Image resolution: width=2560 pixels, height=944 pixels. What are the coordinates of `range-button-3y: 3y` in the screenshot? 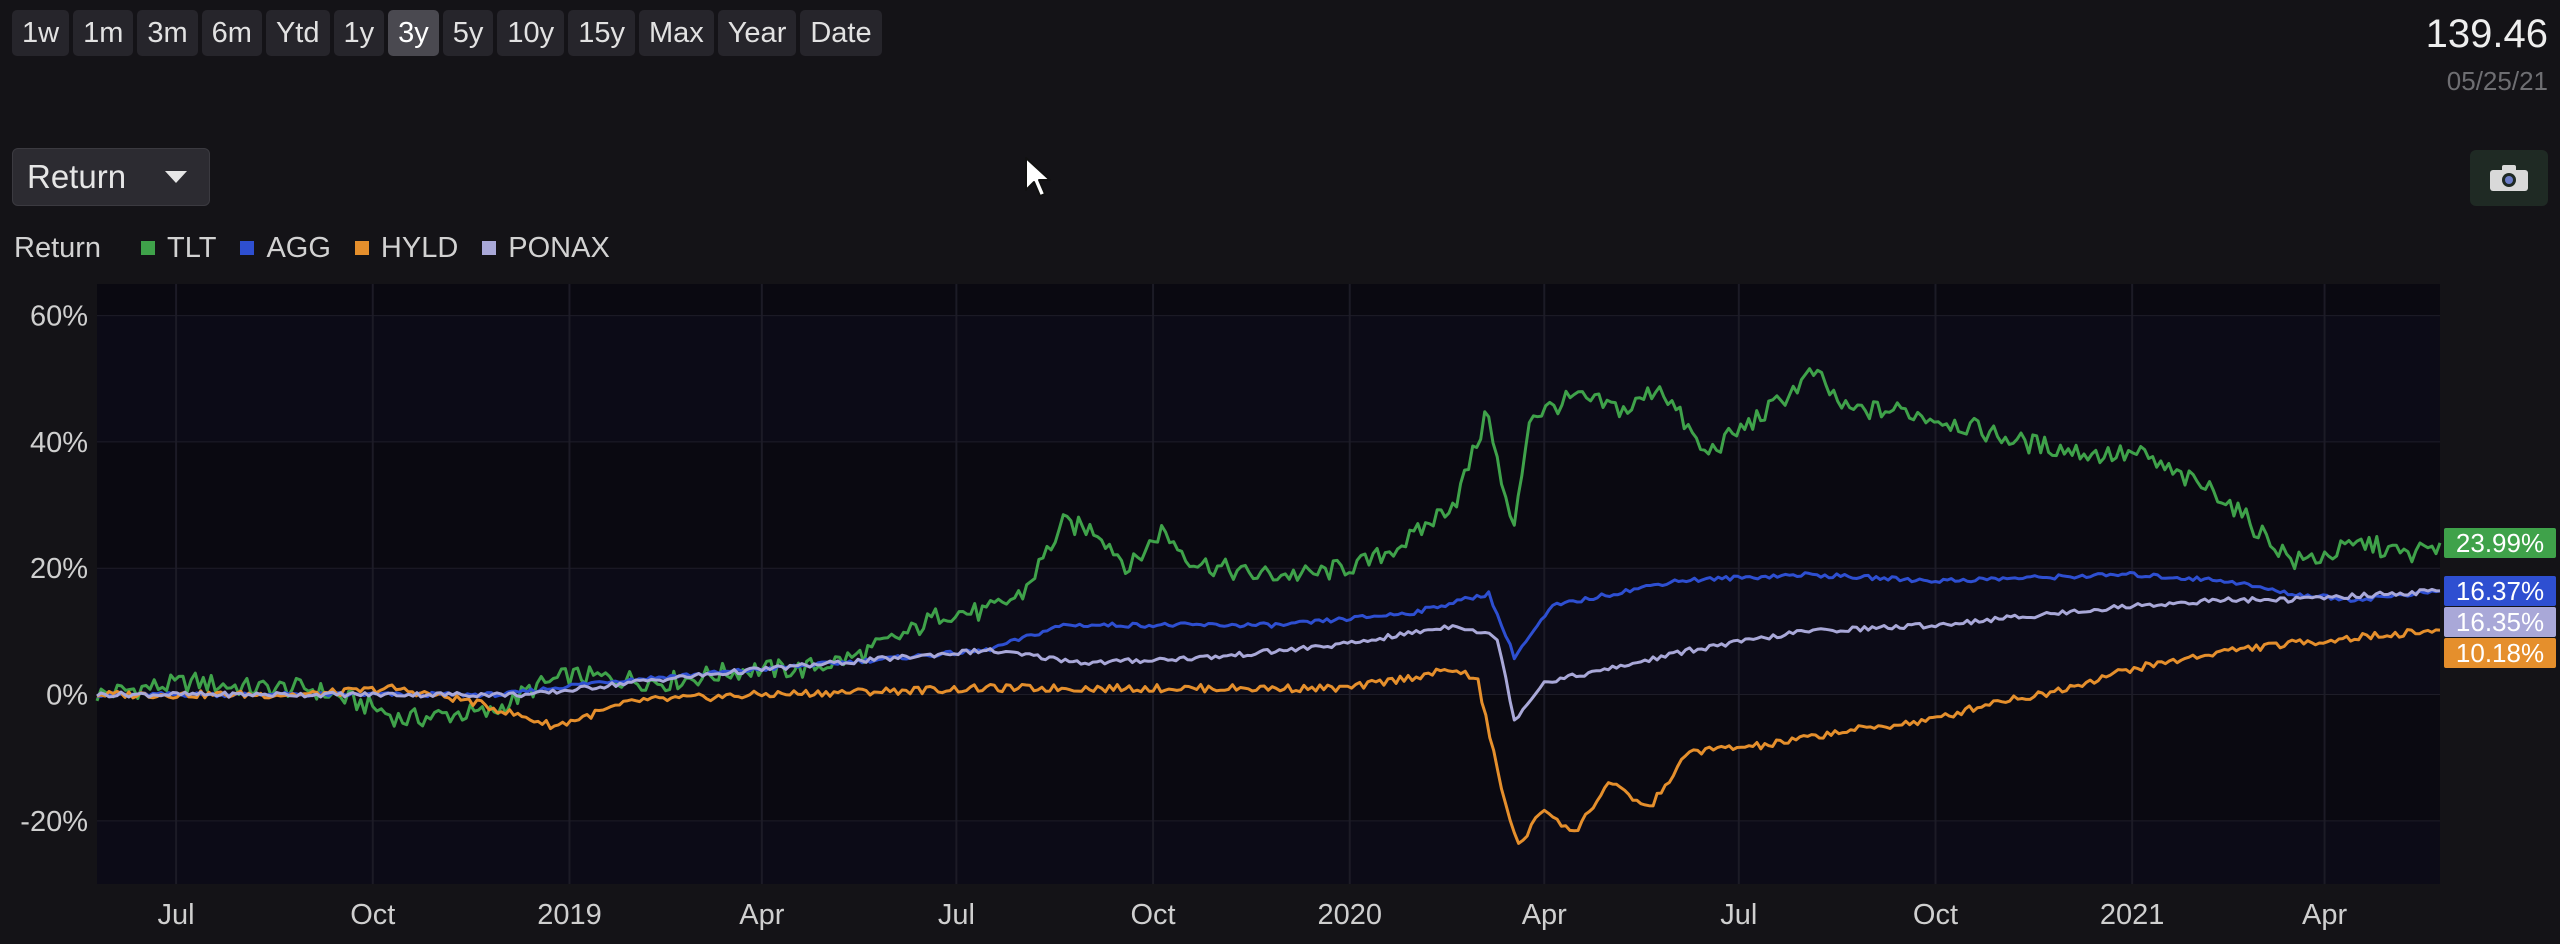 It's located at (413, 33).